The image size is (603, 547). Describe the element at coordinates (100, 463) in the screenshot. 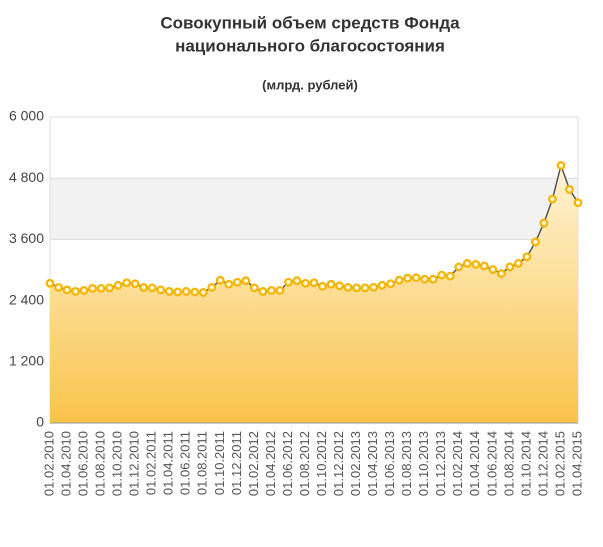

I see `x-tick-label: 01.08.2010` at that location.